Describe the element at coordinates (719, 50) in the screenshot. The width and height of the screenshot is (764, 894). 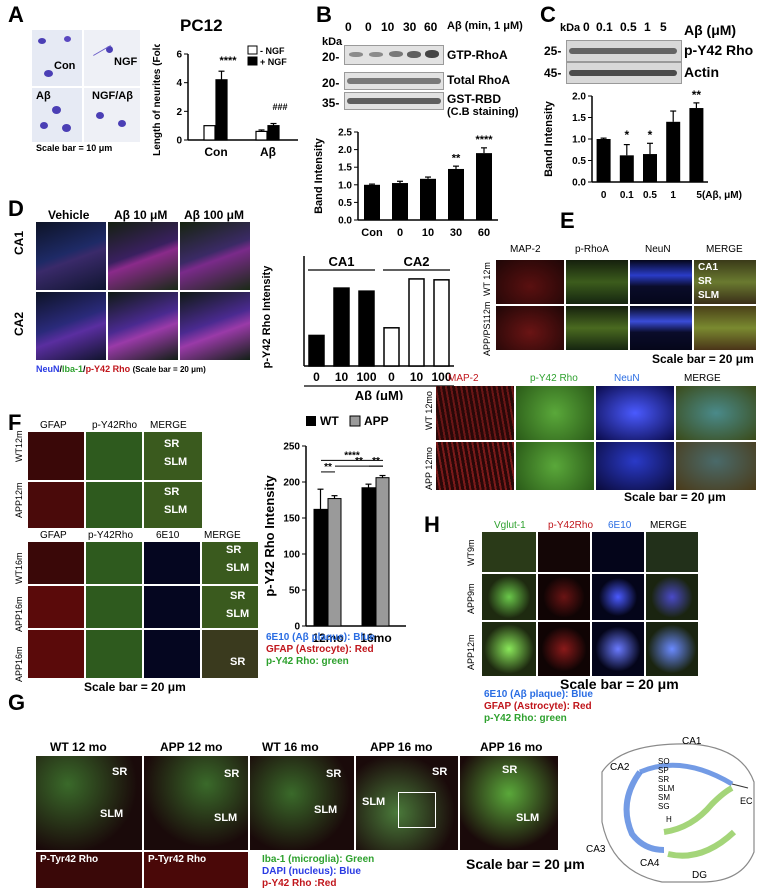
I see `c-label-py42: p-Y42 Rho` at that location.